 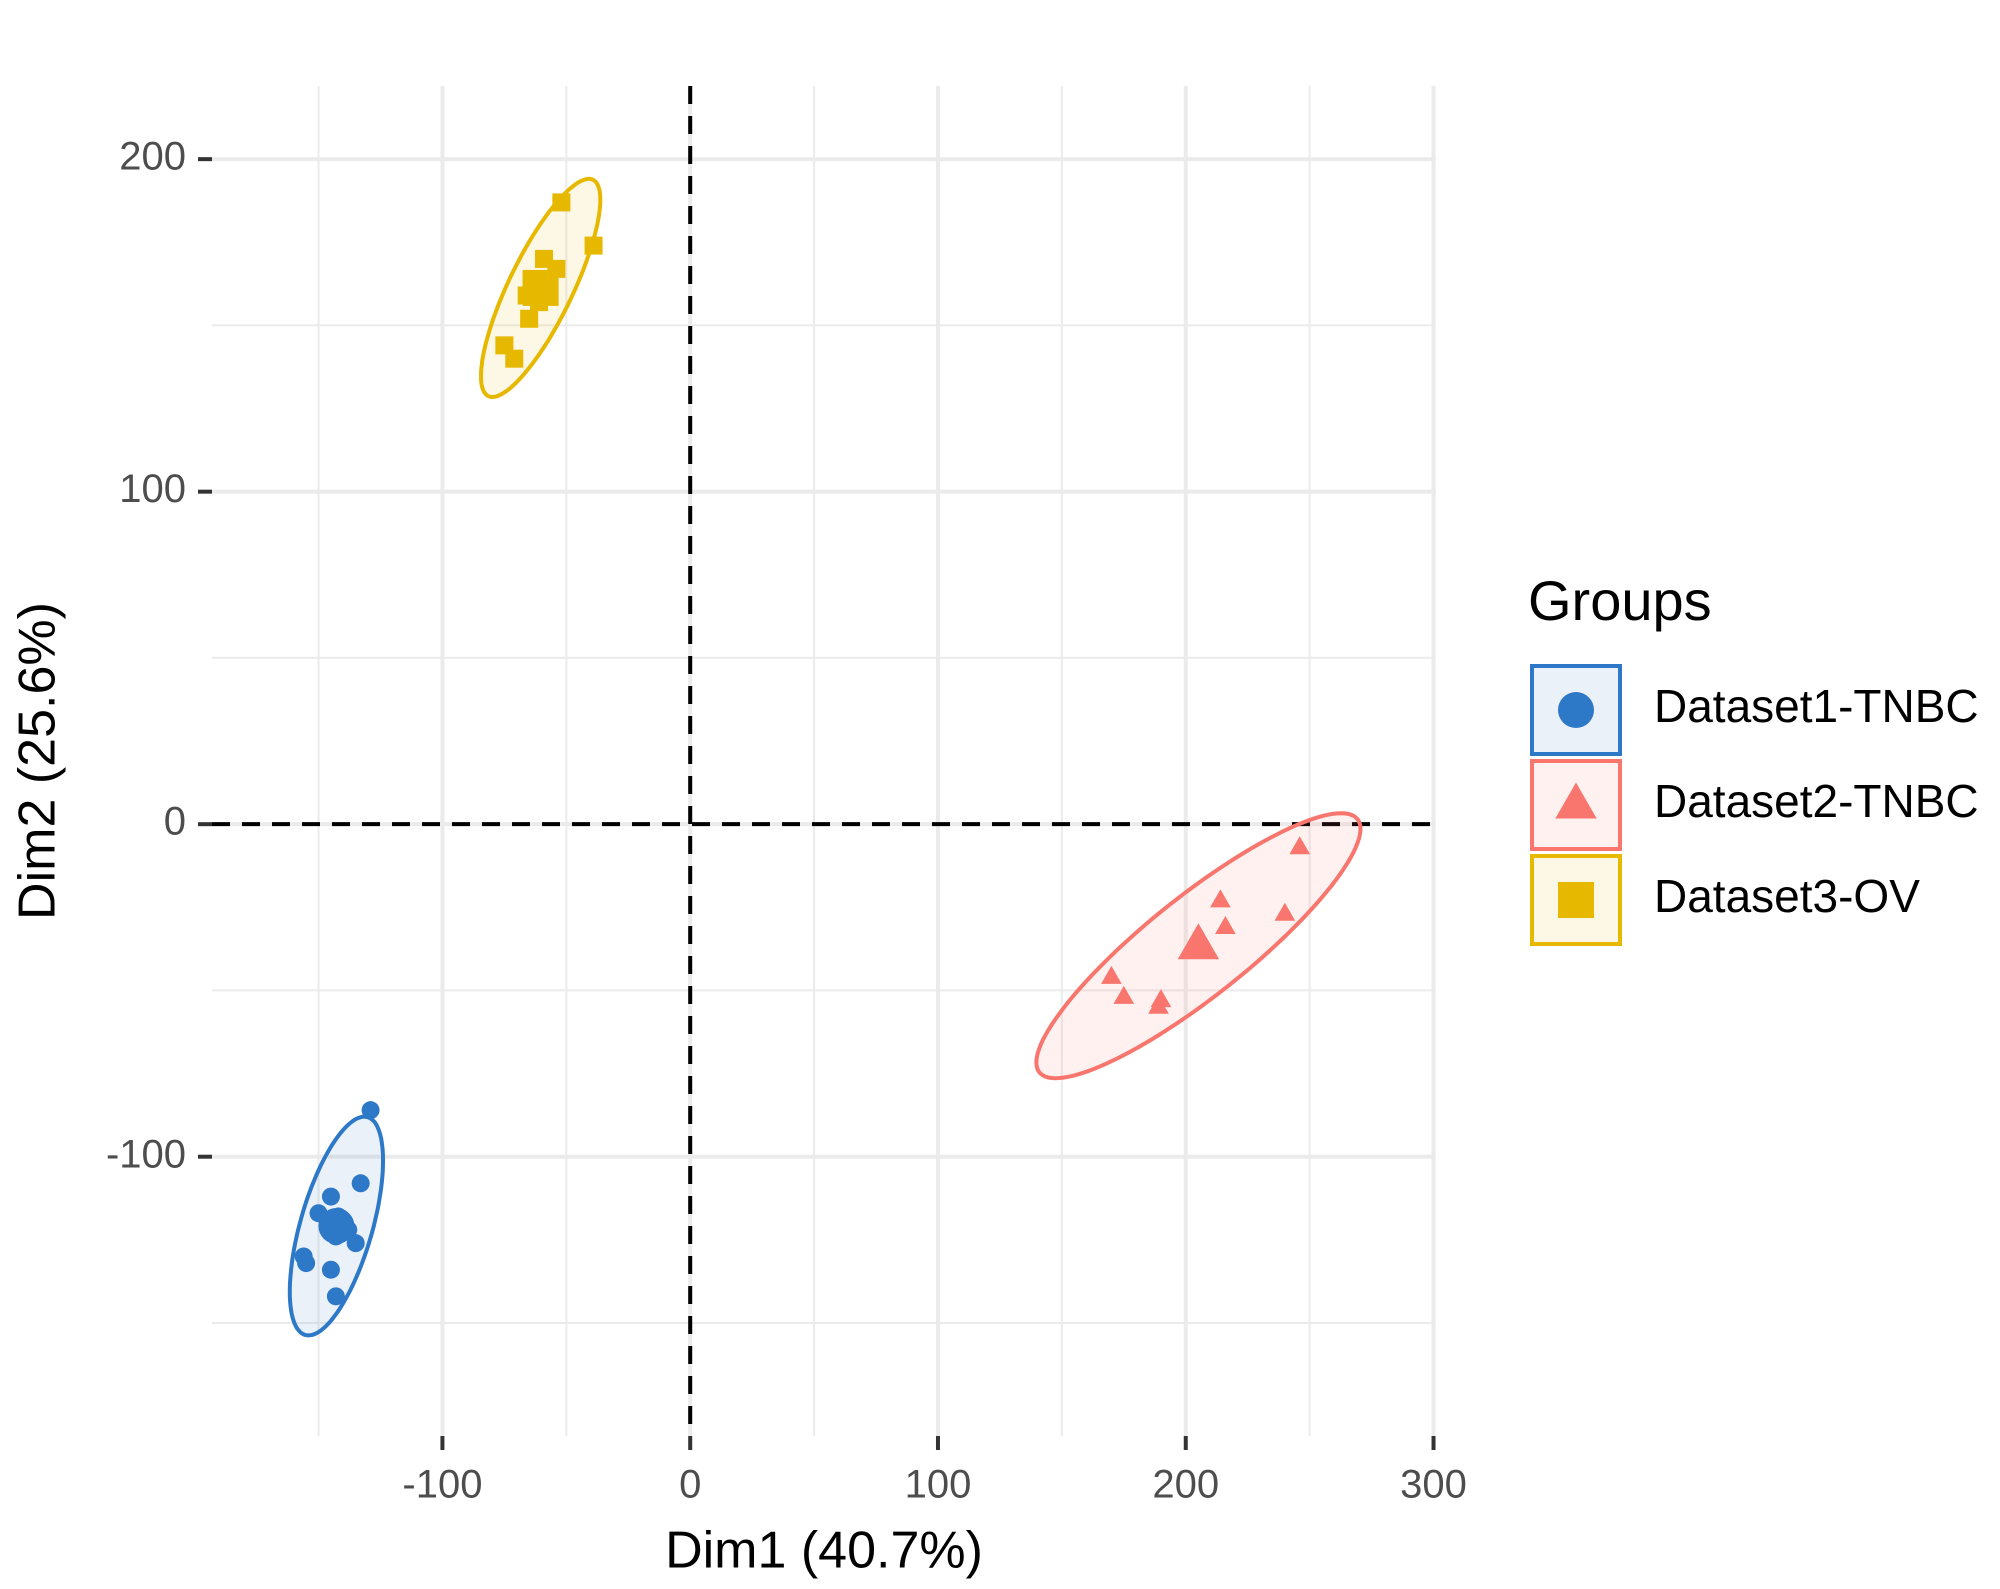 What do you see at coordinates (1816, 706) in the screenshot?
I see `legend-label: Dataset1-TNBC` at bounding box center [1816, 706].